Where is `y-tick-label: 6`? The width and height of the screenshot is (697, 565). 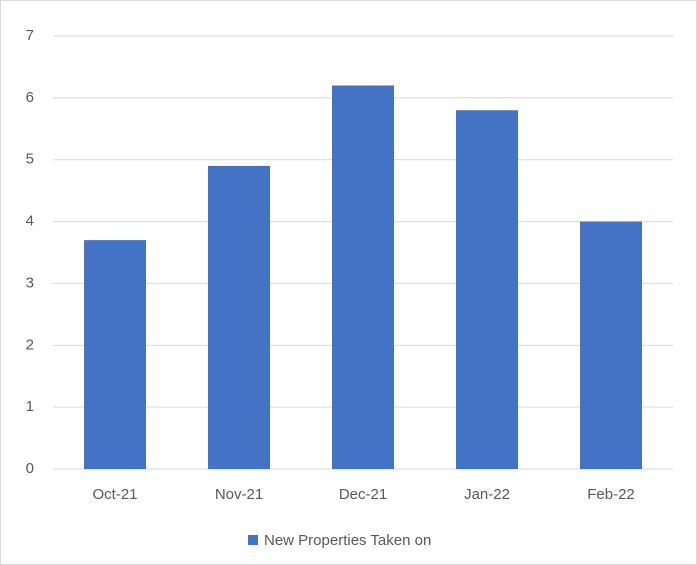 y-tick-label: 6 is located at coordinates (30, 97).